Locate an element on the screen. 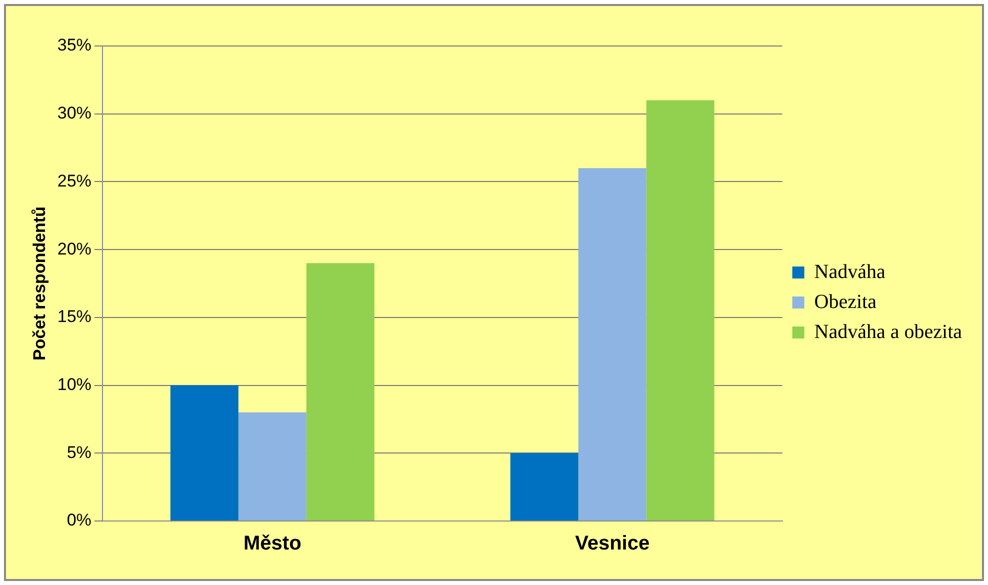 The height and width of the screenshot is (585, 988). legend-label: Nadváha is located at coordinates (850, 271).